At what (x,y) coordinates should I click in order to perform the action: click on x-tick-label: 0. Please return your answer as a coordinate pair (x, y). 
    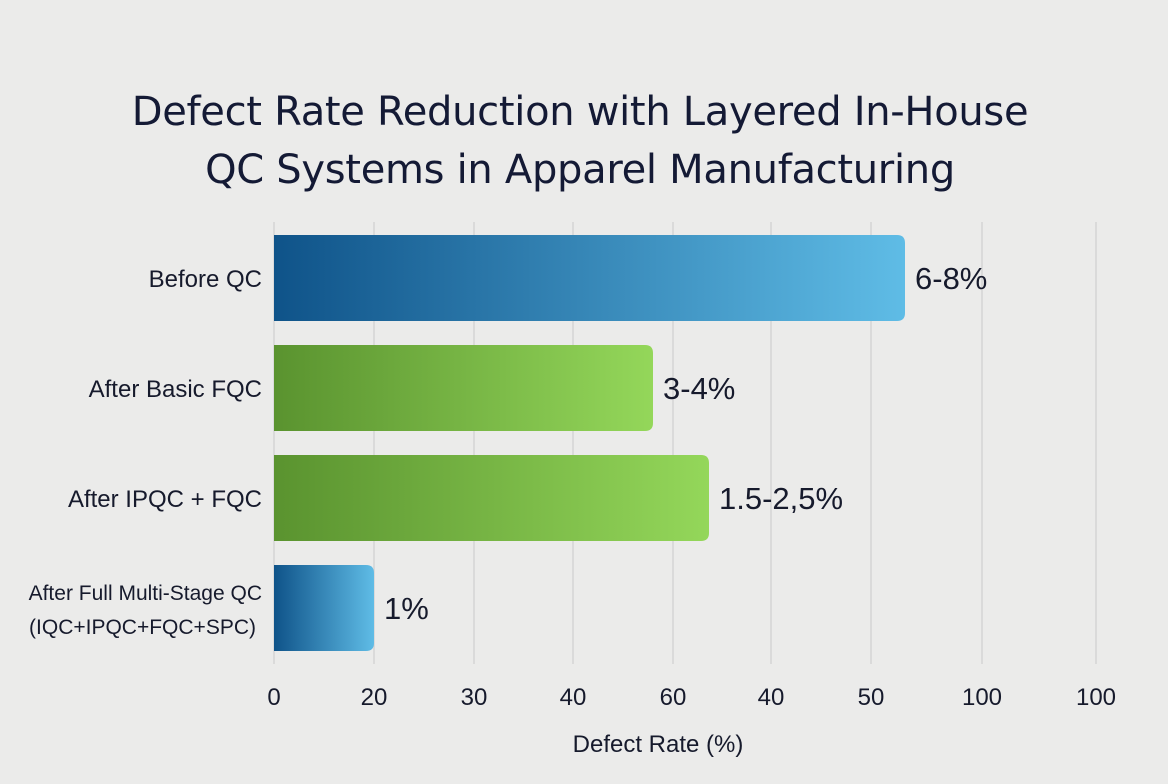
    Looking at the image, I should click on (273, 697).